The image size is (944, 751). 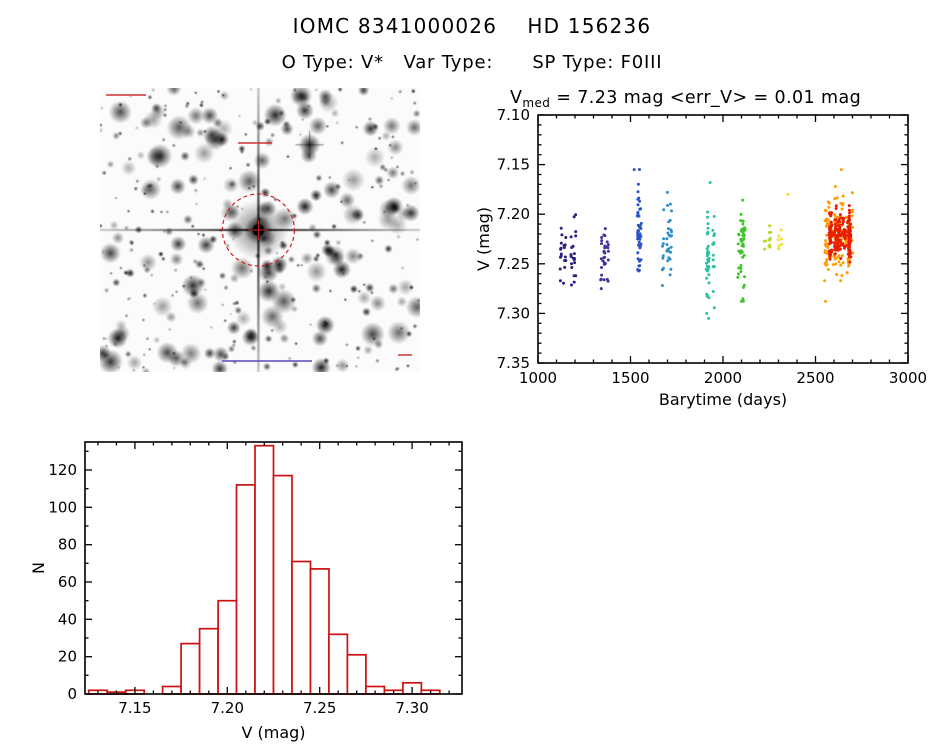 What do you see at coordinates (227, 708) in the screenshot?
I see `histogram-xtick-label: 7.20` at bounding box center [227, 708].